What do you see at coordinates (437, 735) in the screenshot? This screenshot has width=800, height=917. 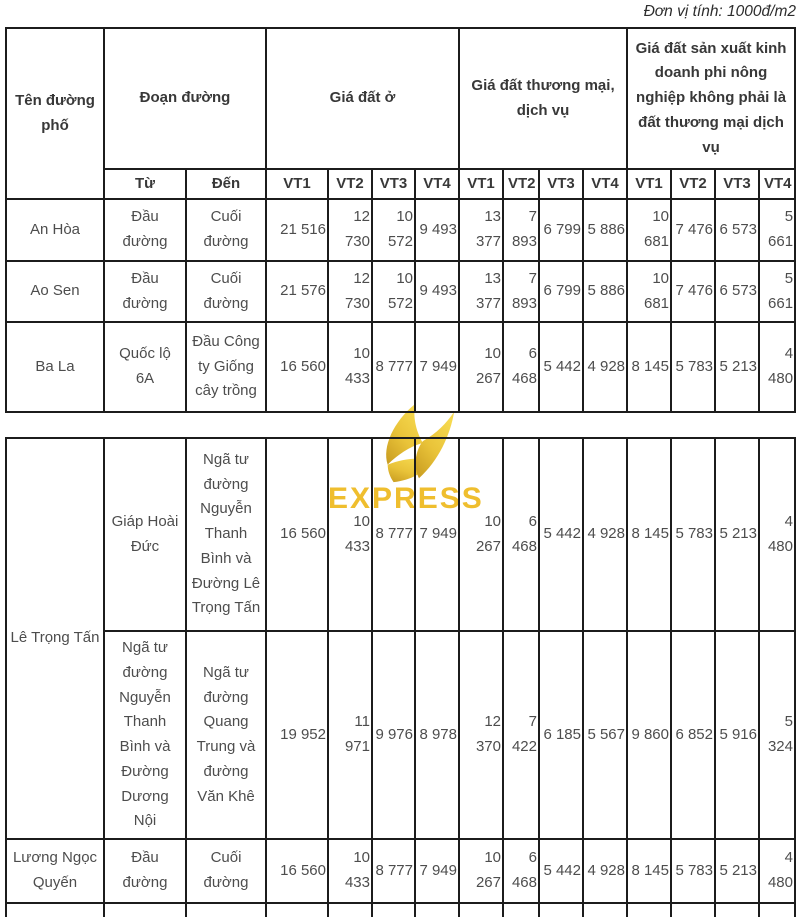 I see `price-cell: 8 978` at bounding box center [437, 735].